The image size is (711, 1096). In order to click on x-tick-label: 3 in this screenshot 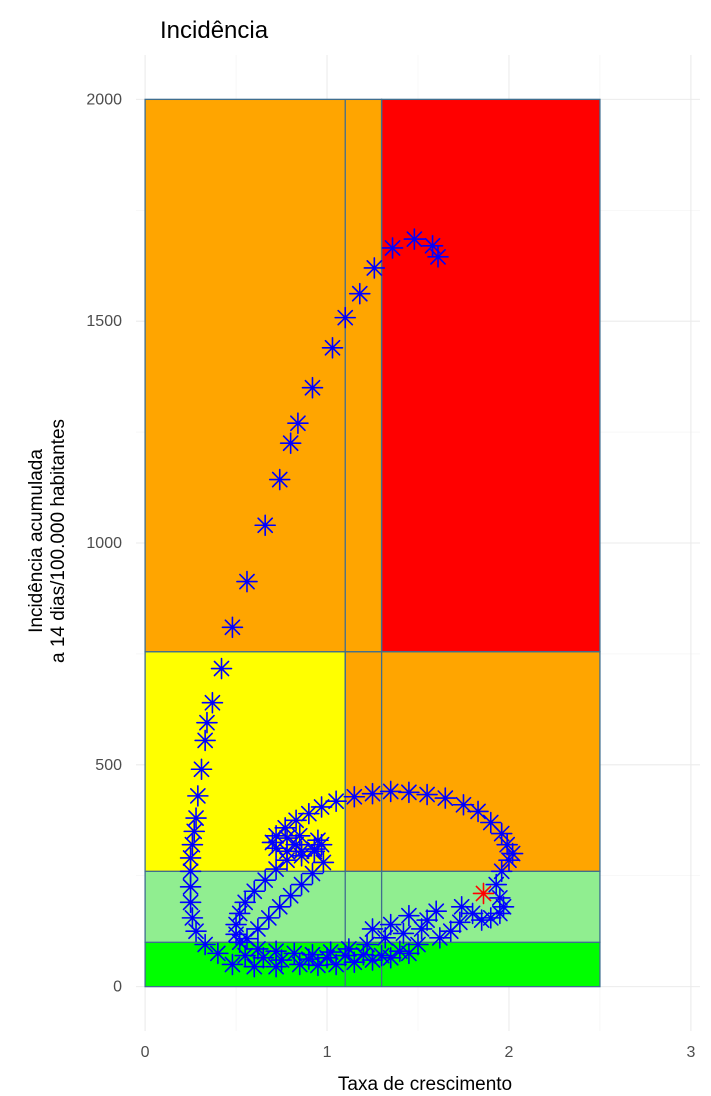, I will do `click(690, 1052)`.